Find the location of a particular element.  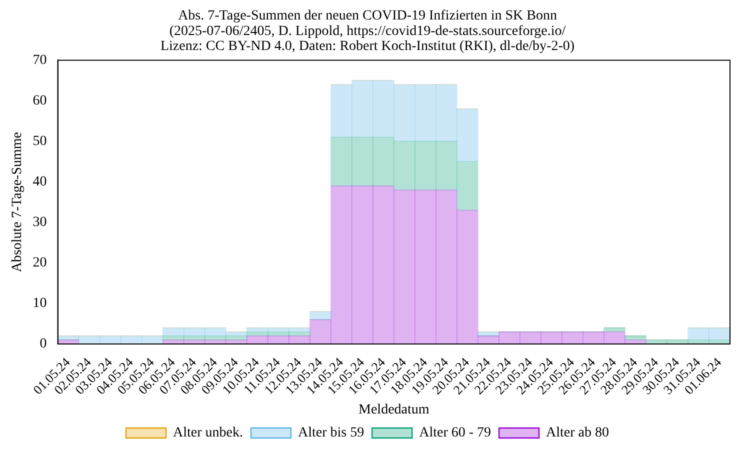

y-tick-label: 0 is located at coordinates (43, 344).